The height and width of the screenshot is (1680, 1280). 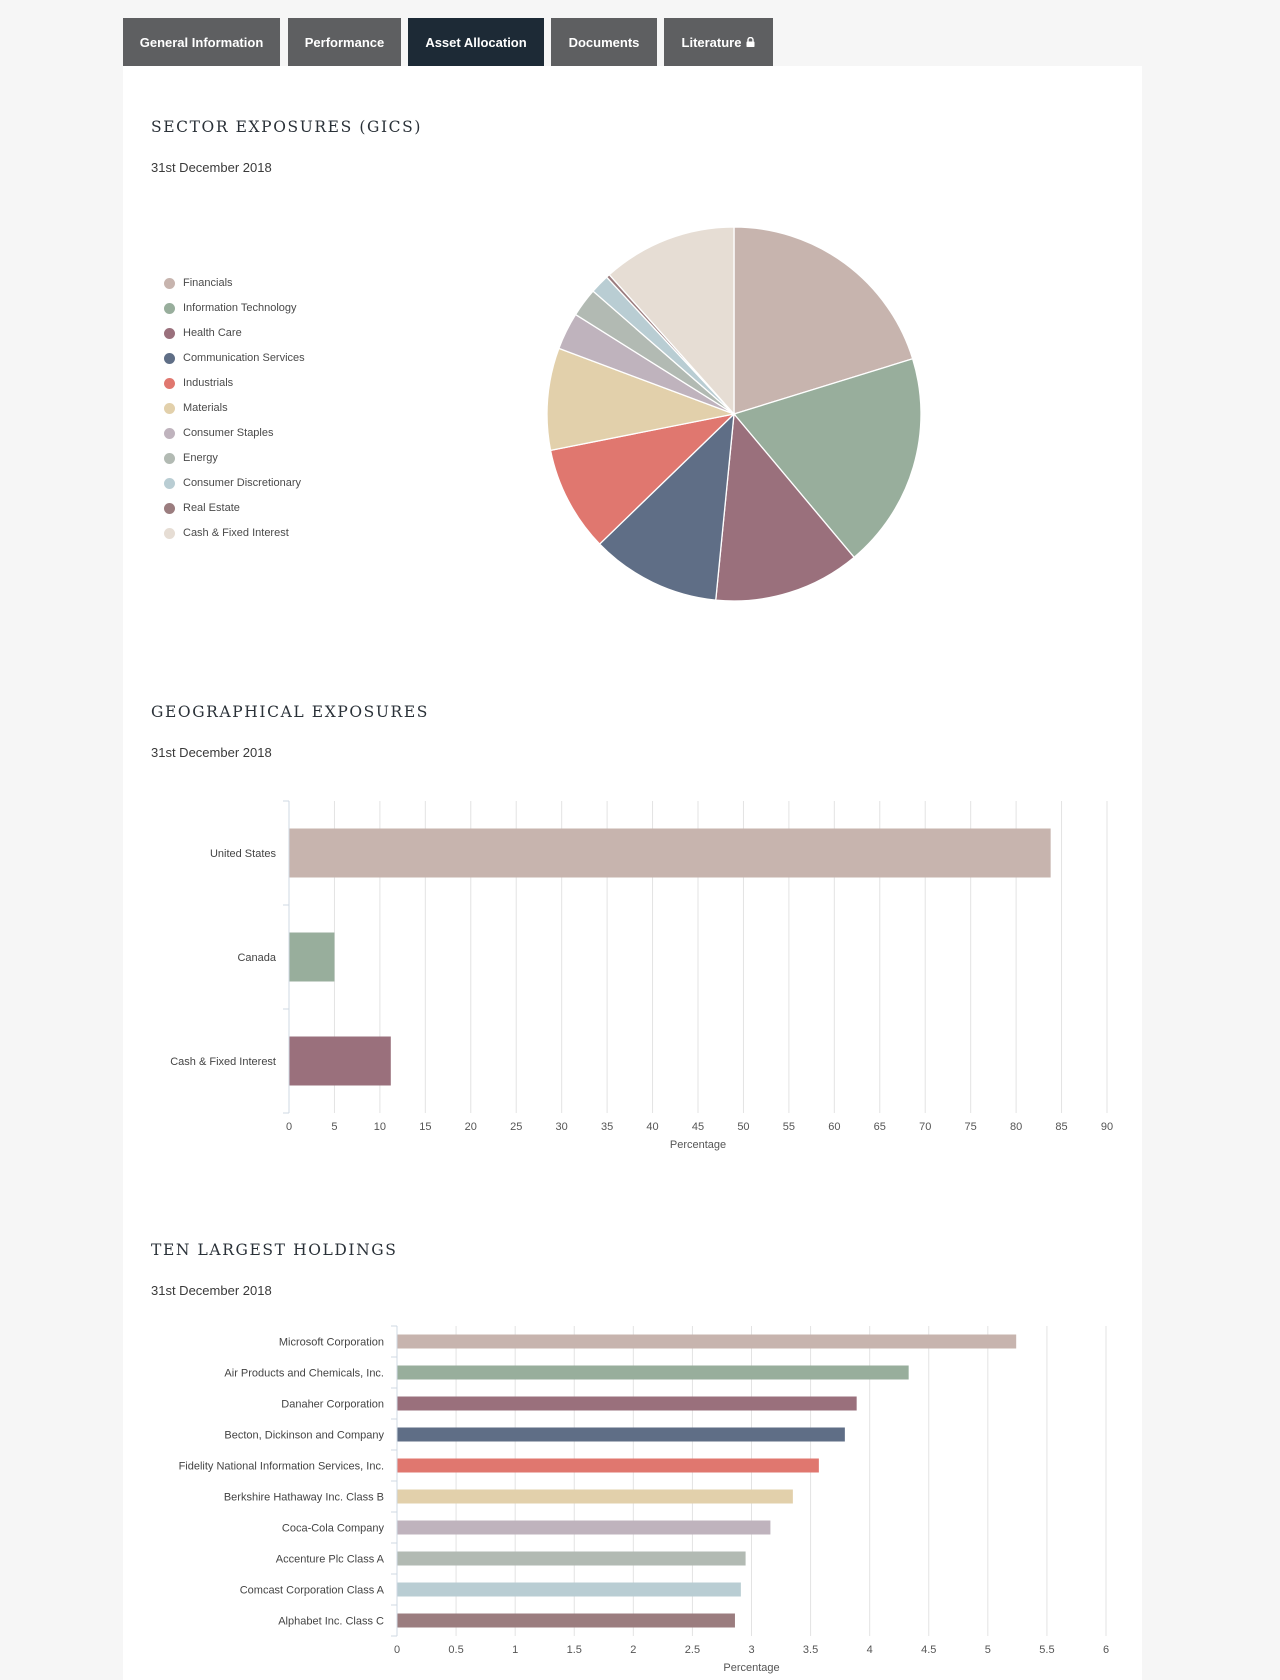 I want to click on category-label: Berkshire Hathaway Inc. Class B, so click(x=304, y=1498).